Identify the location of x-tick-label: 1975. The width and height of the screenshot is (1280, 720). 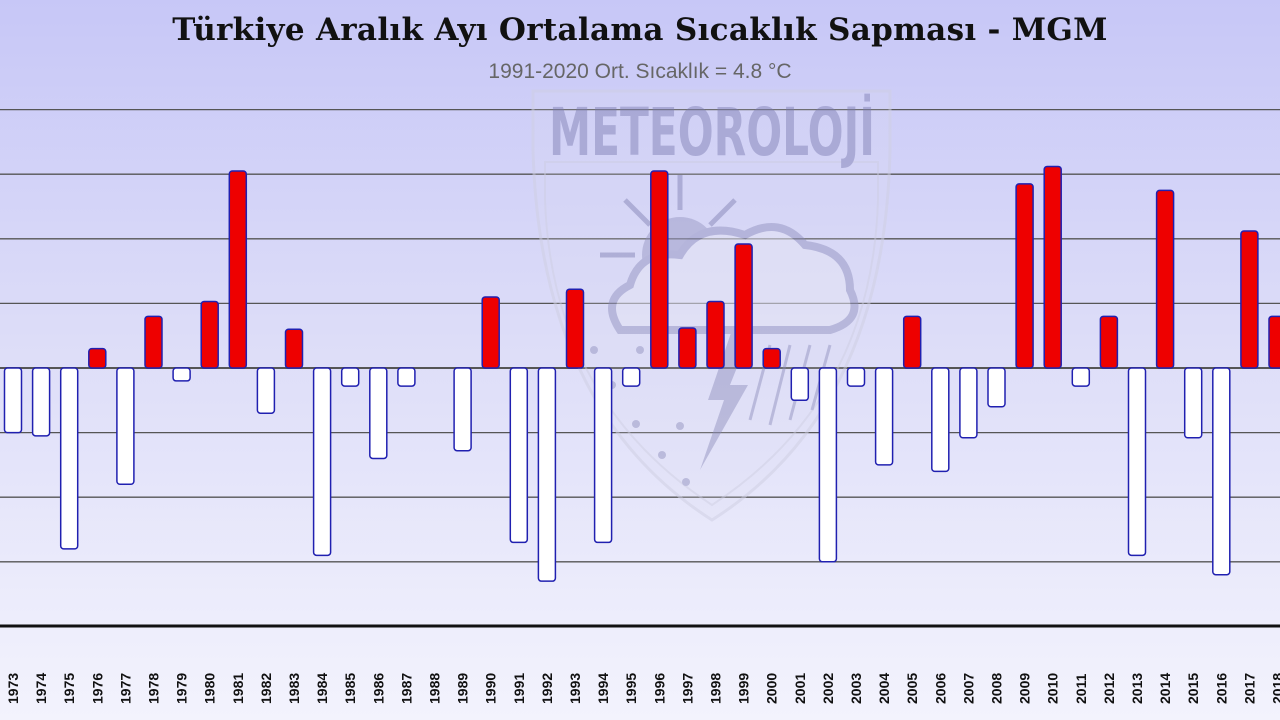
(69, 688).